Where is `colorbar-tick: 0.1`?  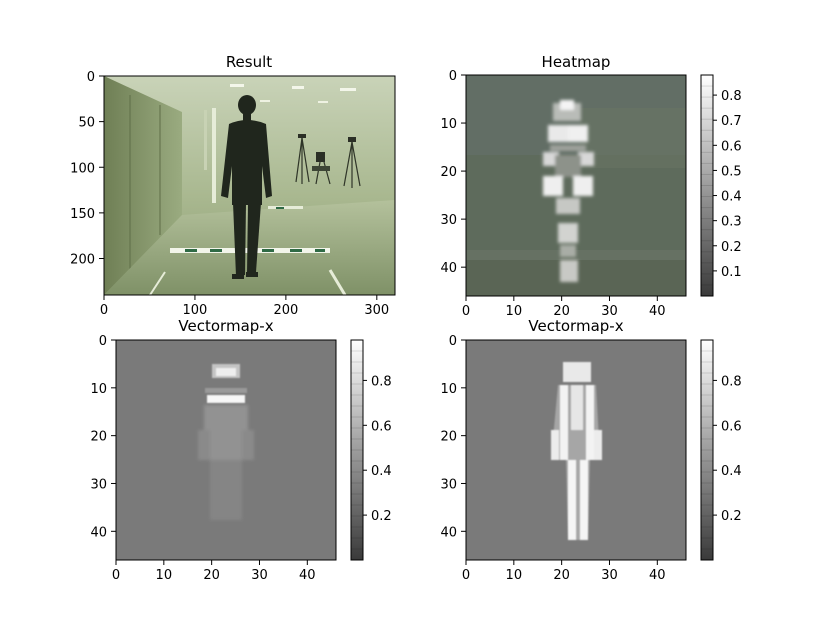 colorbar-tick: 0.1 is located at coordinates (727, 272).